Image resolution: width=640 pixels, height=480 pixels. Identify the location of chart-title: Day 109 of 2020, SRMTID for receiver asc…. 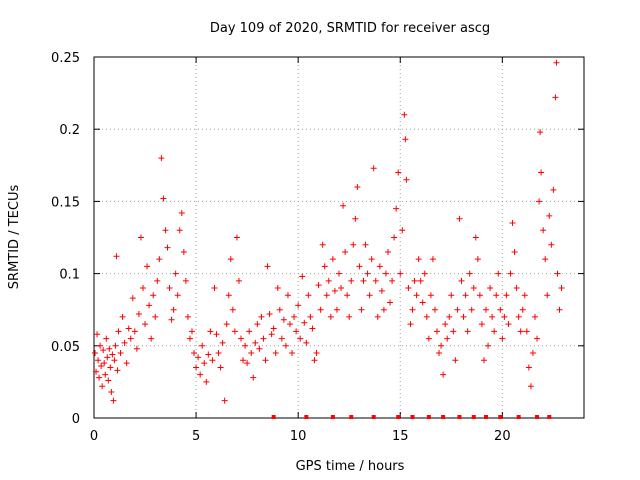
(350, 28).